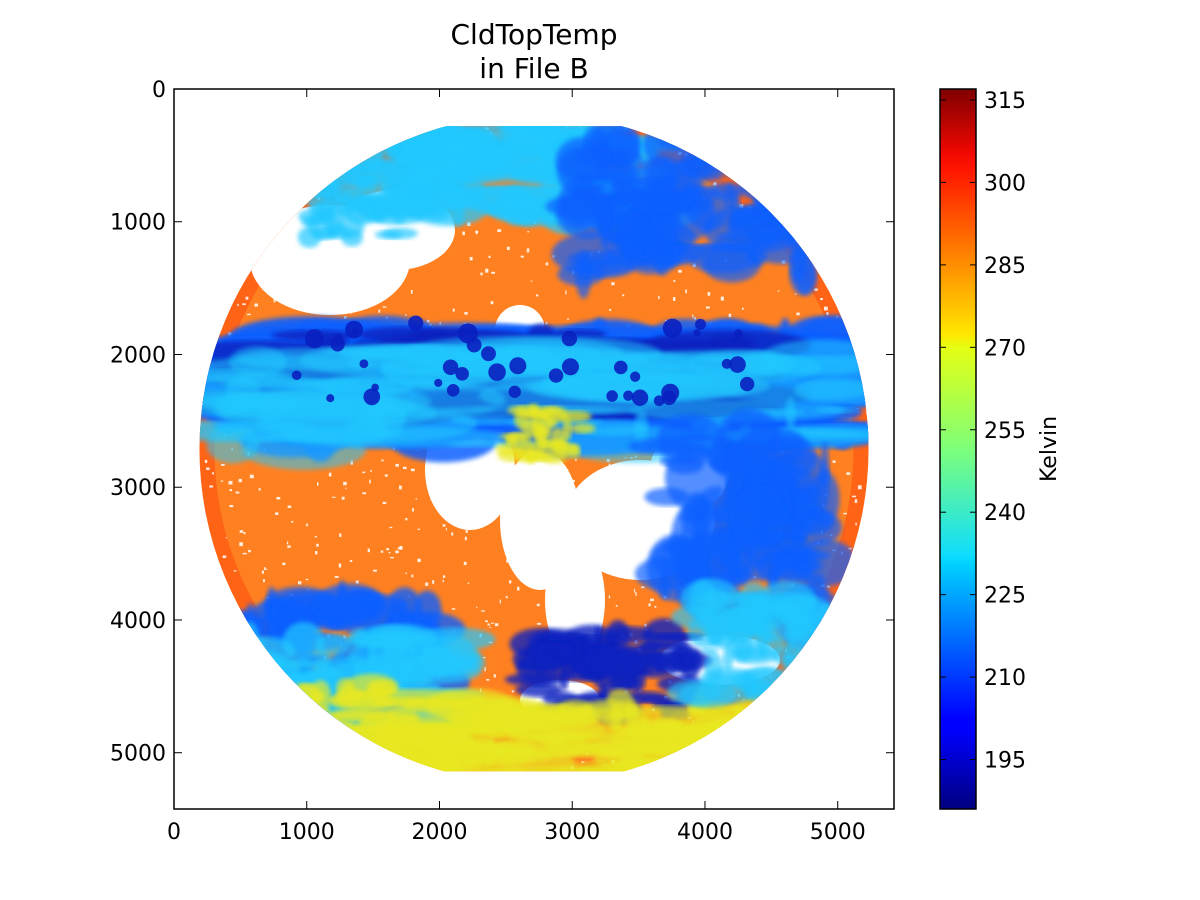  I want to click on colorbar-ticks: 195 210 225 240 255 270 285 300 315, so click(983, 431).